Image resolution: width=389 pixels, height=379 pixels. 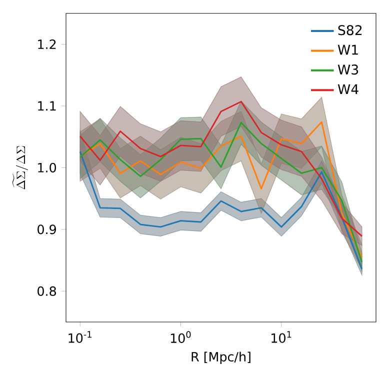 I want to click on legend-label: W1, so click(x=348, y=49).